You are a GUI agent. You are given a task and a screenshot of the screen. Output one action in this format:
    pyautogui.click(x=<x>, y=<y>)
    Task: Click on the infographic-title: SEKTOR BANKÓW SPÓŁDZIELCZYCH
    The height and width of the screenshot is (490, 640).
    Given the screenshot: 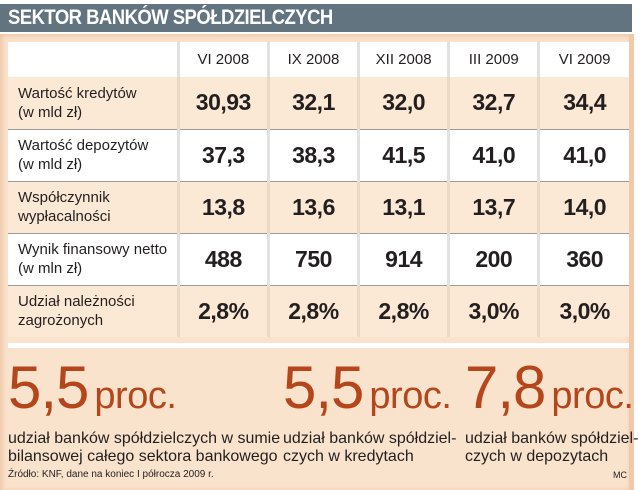 What is the action you would take?
    pyautogui.click(x=316, y=18)
    